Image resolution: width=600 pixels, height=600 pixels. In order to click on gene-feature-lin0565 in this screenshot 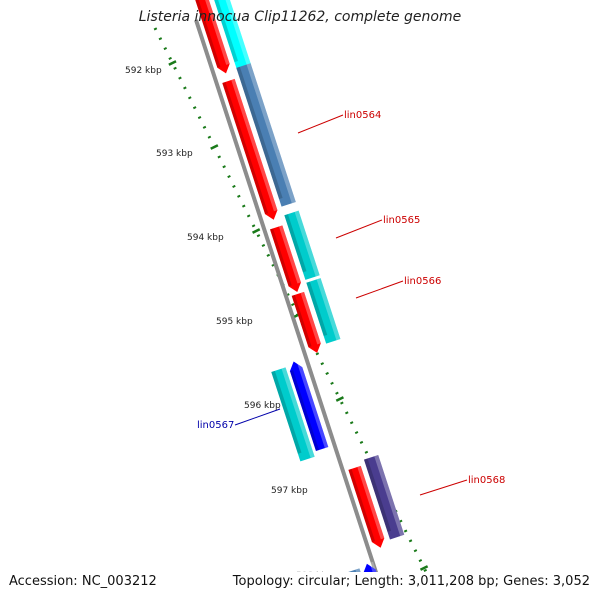, I will do `click(302, 245)`.